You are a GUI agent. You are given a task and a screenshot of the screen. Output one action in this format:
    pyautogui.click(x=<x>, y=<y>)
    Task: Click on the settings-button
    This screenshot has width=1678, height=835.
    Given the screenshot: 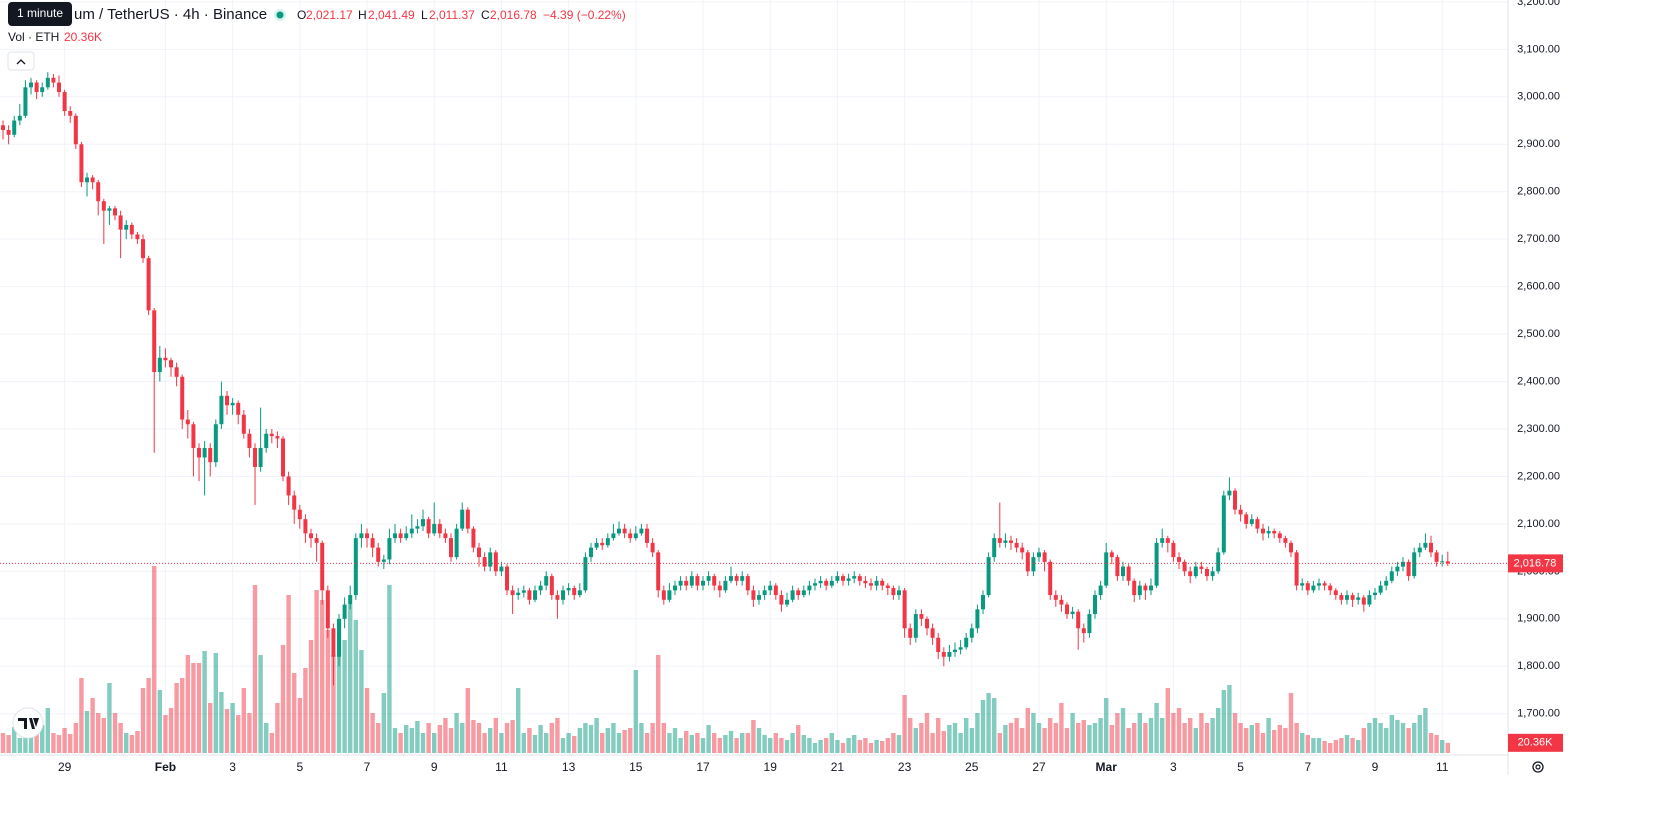 What is the action you would take?
    pyautogui.click(x=1538, y=767)
    